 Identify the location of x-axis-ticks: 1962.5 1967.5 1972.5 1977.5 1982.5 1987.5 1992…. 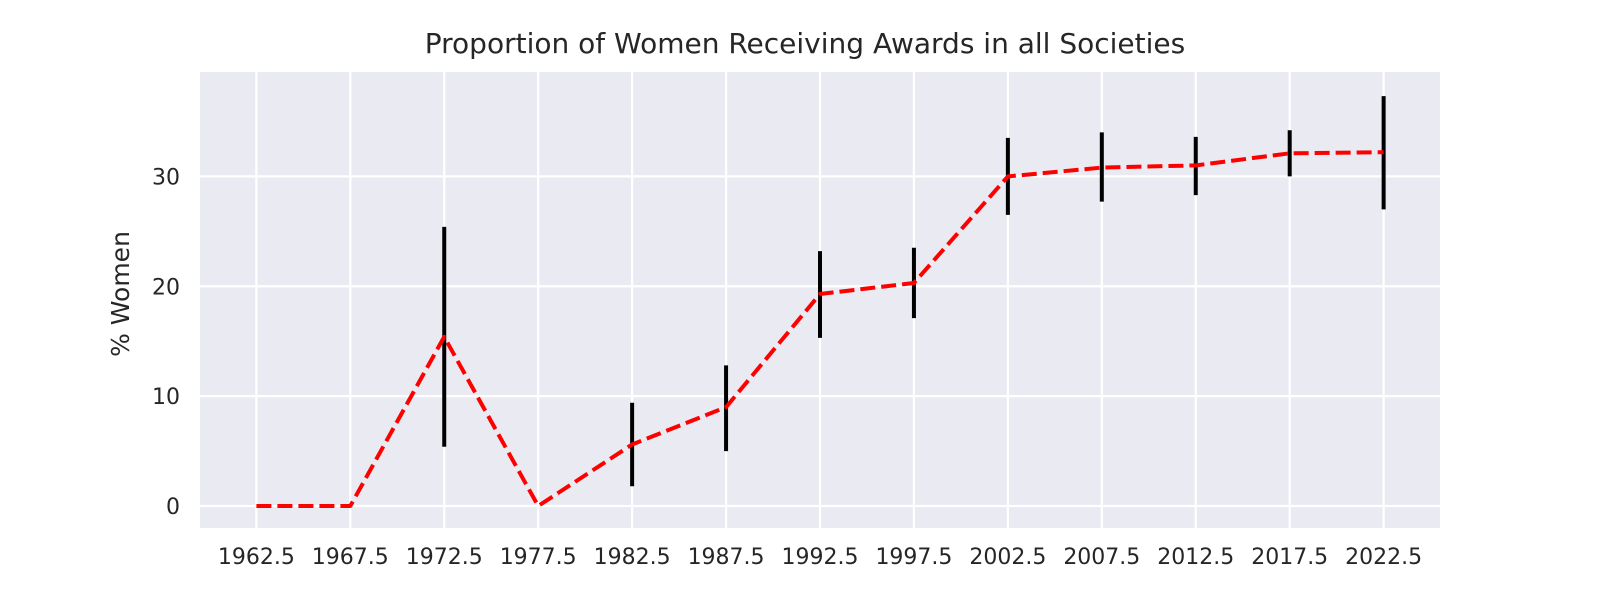
(820, 557).